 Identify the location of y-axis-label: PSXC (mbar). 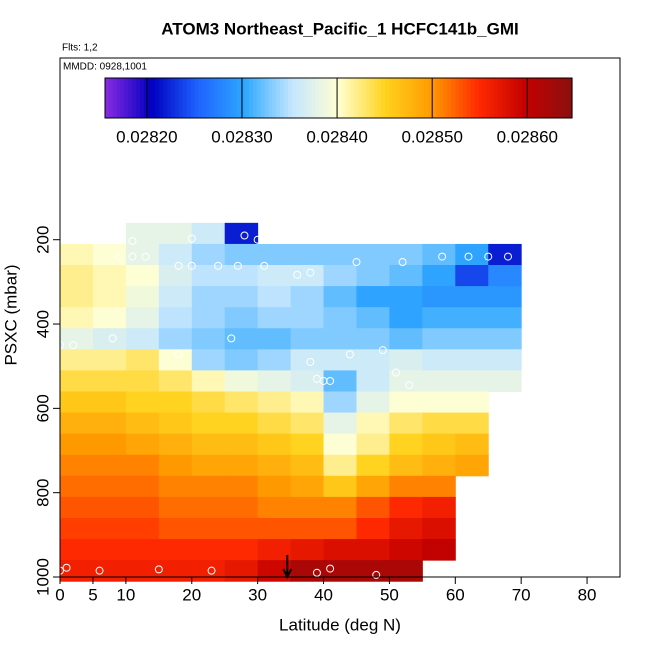
(10, 314).